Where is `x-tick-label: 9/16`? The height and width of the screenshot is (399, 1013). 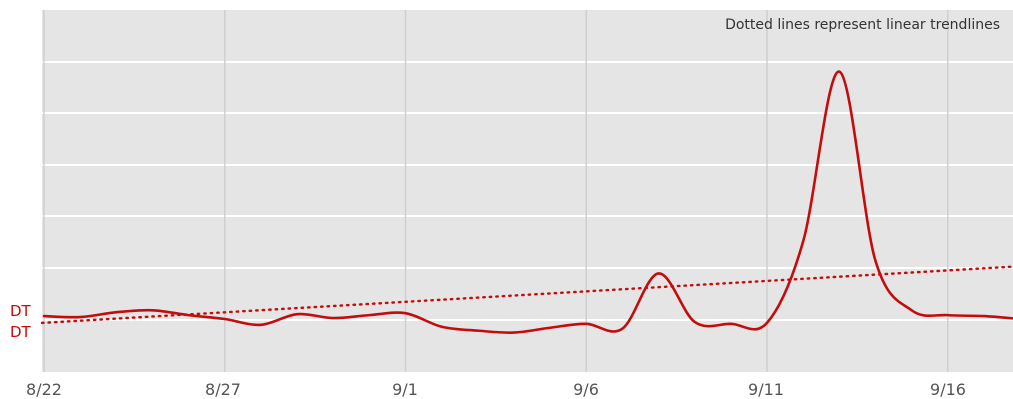
x-tick-label: 9/16 is located at coordinates (948, 389).